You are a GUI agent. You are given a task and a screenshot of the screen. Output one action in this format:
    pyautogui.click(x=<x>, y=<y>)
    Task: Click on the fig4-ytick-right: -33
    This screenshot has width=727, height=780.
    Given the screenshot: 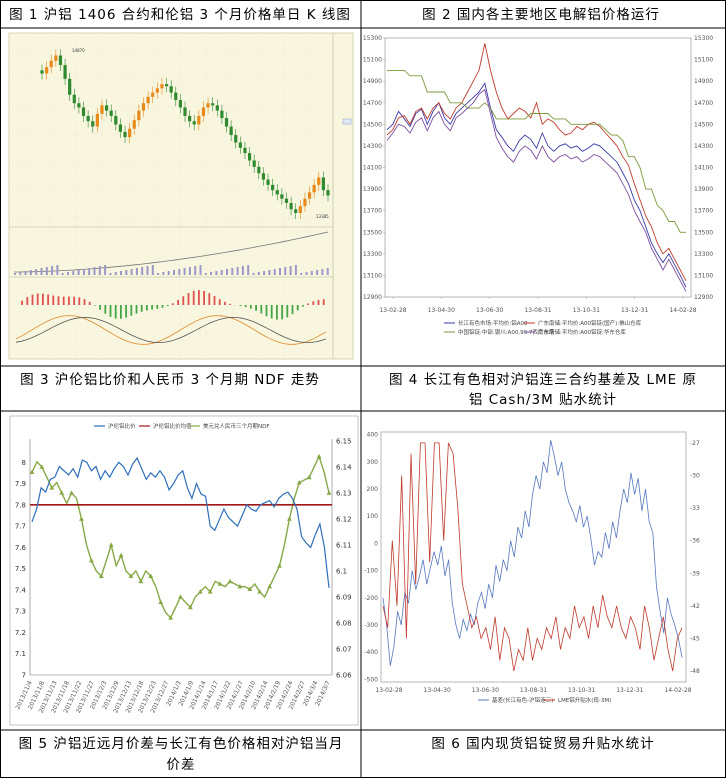 What is the action you would take?
    pyautogui.click(x=695, y=508)
    